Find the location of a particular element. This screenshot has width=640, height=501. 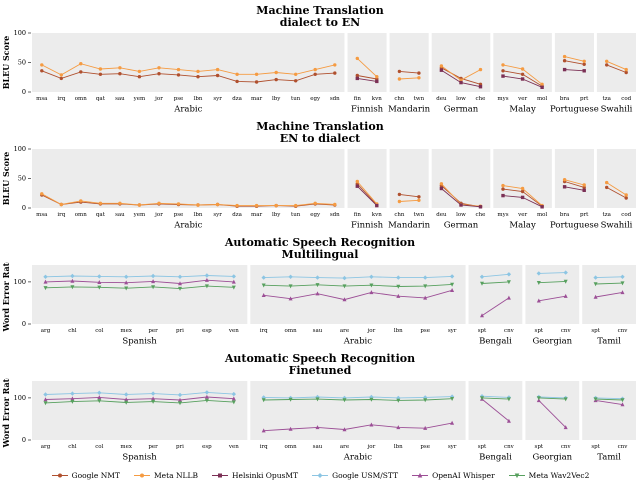

svg-text: cod is located at coordinates (626, 99).